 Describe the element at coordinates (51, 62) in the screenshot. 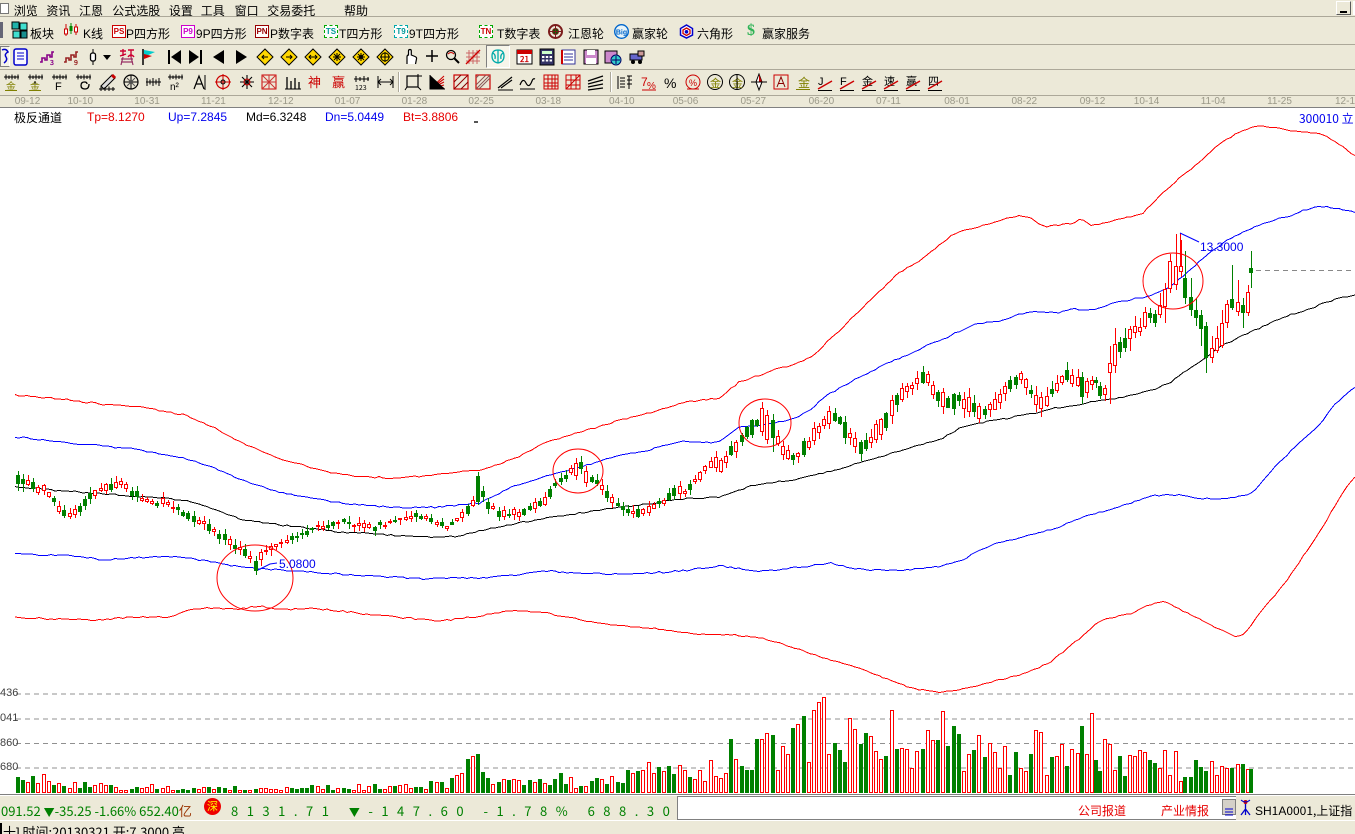

I see `svg-text: 3` at that location.